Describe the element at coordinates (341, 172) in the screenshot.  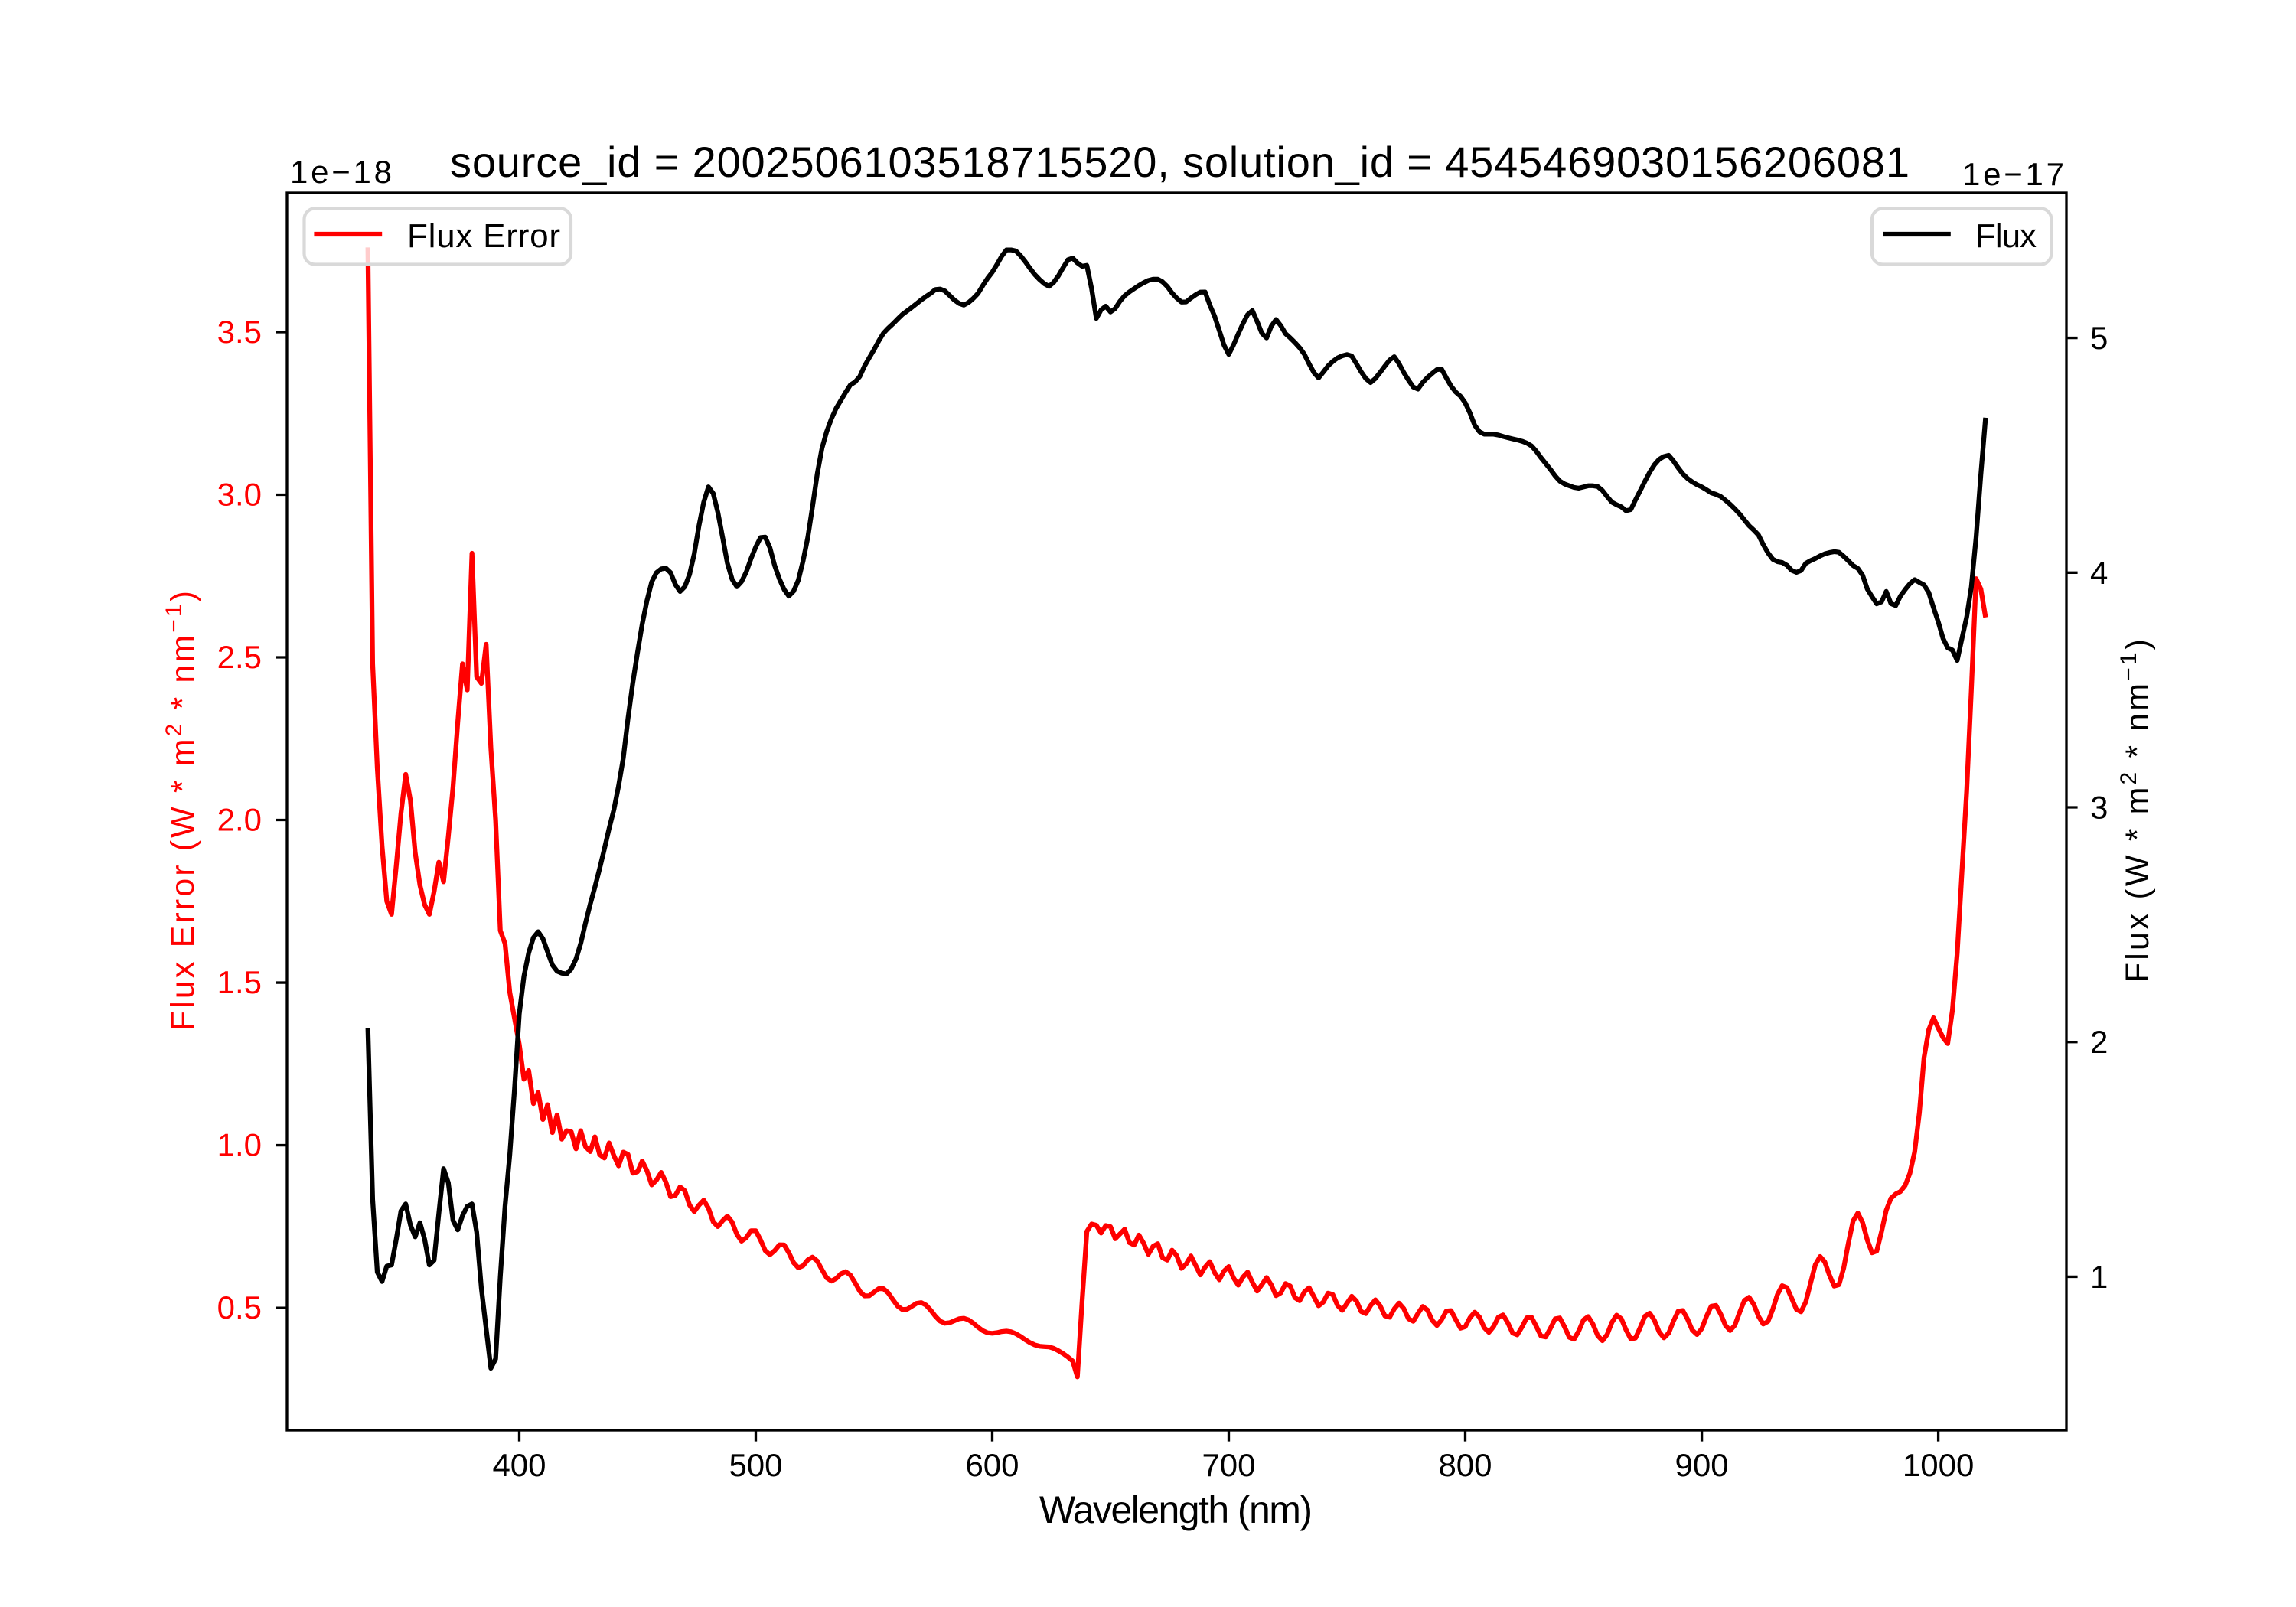
I see `svg-text: 1e−18` at that location.